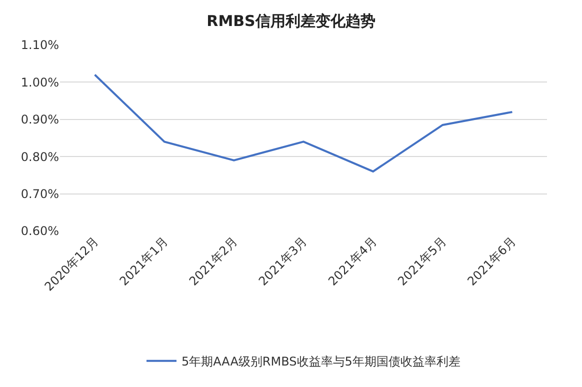  I want to click on chart-title: RMBS信用利差变化趋势, so click(291, 21).